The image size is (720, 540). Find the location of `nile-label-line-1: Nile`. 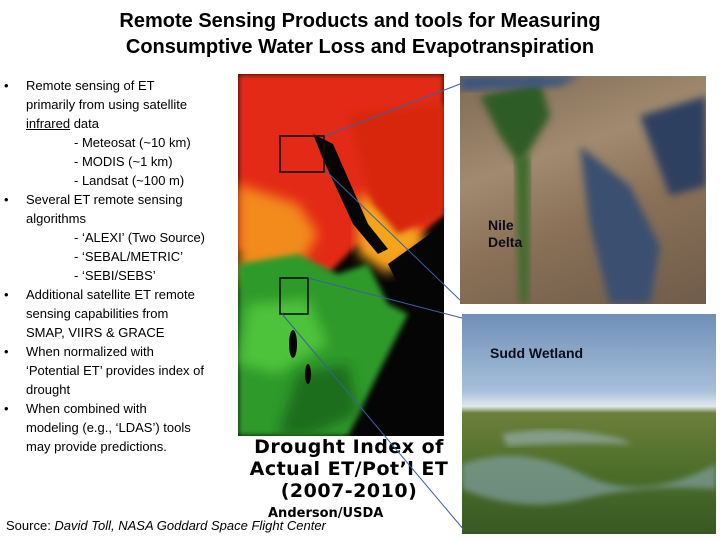

nile-label-line-1: Nile is located at coordinates (501, 225).